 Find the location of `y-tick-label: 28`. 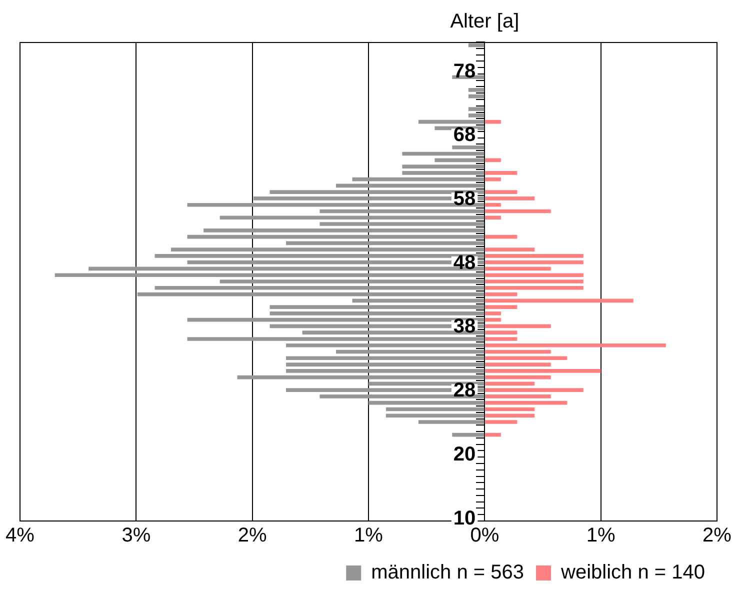

y-tick-label: 28 is located at coordinates (464, 391).